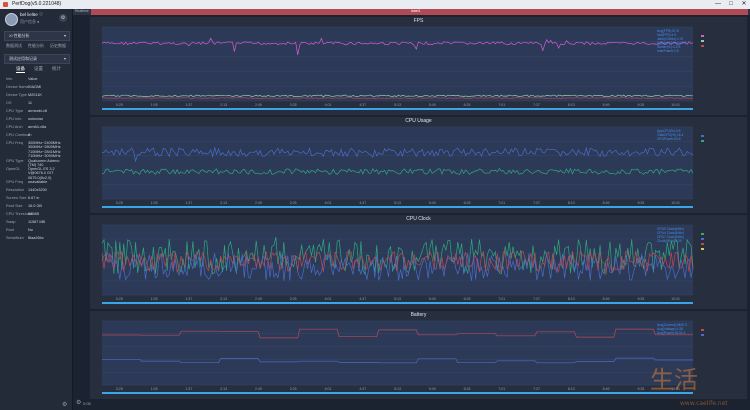  What do you see at coordinates (56, 68) in the screenshot?
I see `tab-stats: 统计` at bounding box center [56, 68].